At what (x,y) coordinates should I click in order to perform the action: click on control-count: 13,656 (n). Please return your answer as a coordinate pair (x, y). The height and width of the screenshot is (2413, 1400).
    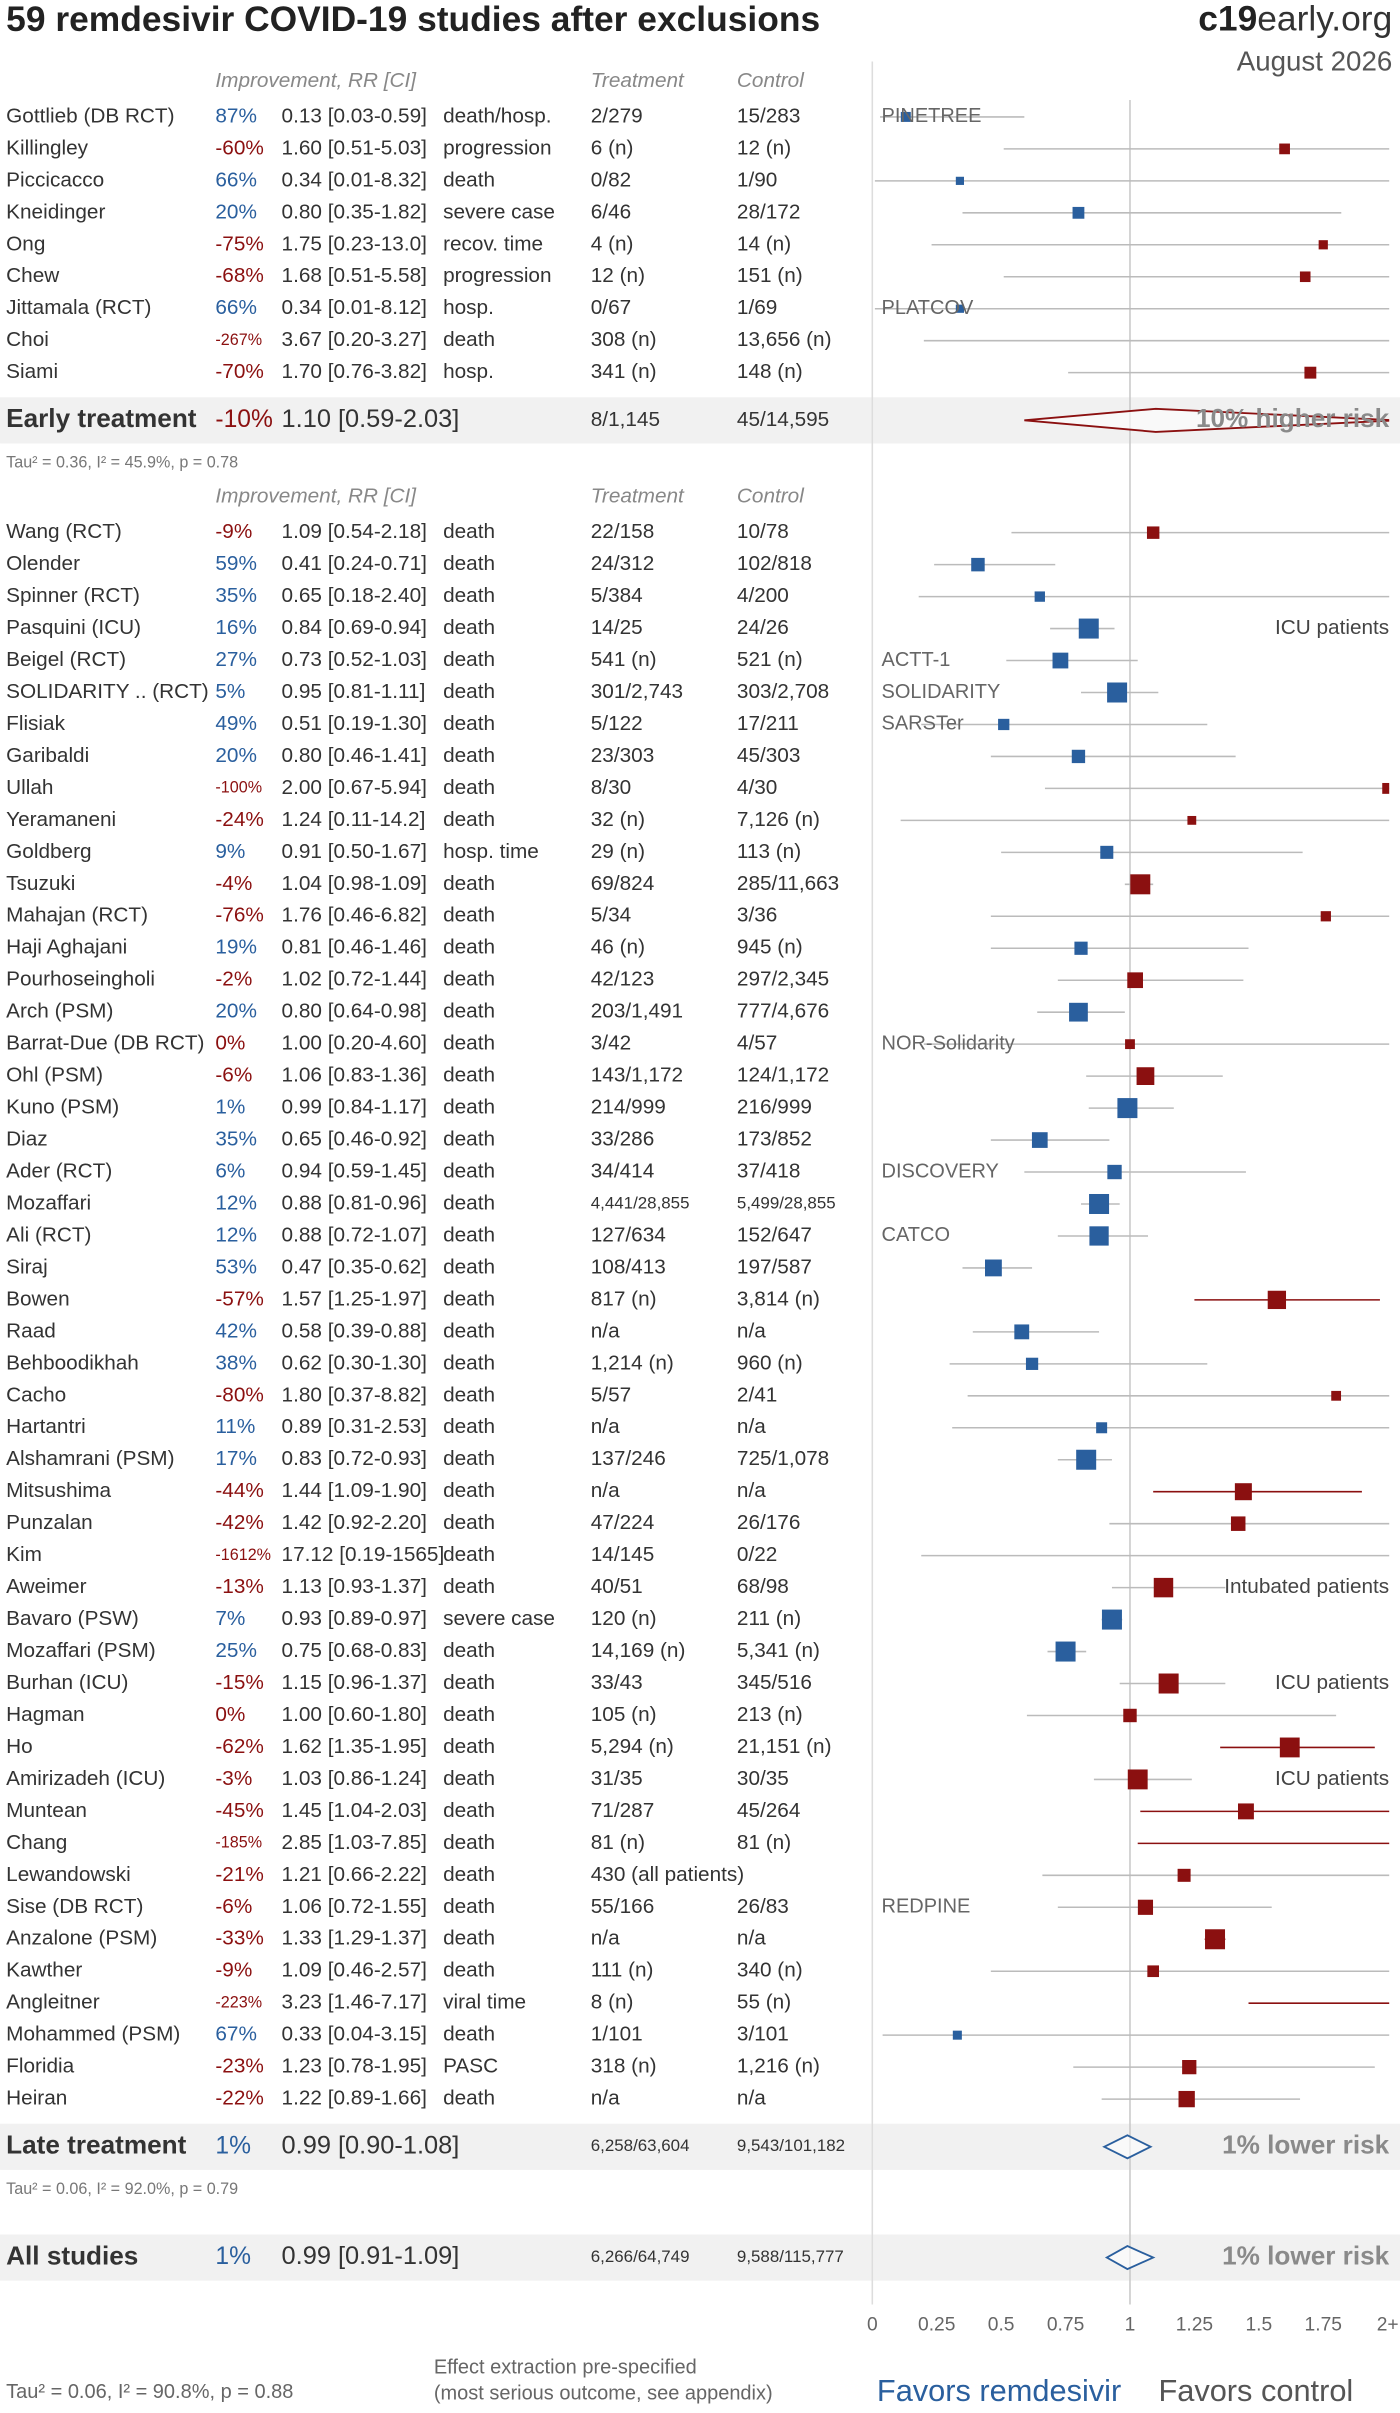
    Looking at the image, I should click on (784, 339).